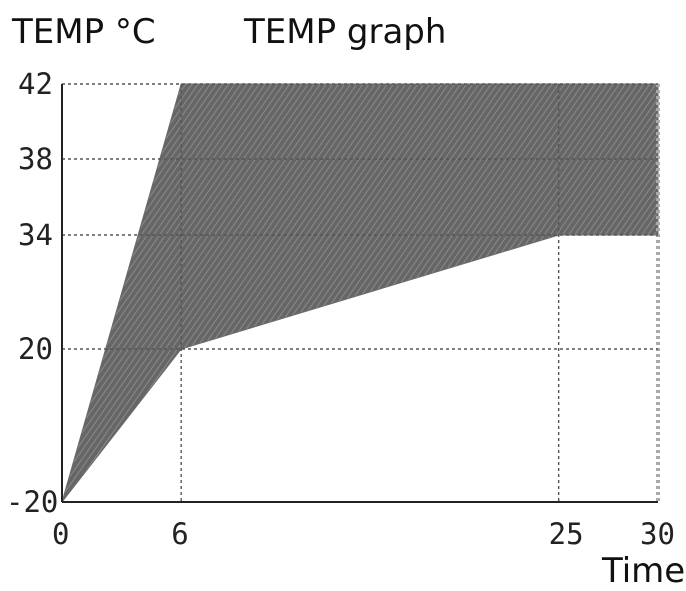 The image size is (686, 591). Describe the element at coordinates (32, 502) in the screenshot. I see `y-tick-label--20: -20` at that location.